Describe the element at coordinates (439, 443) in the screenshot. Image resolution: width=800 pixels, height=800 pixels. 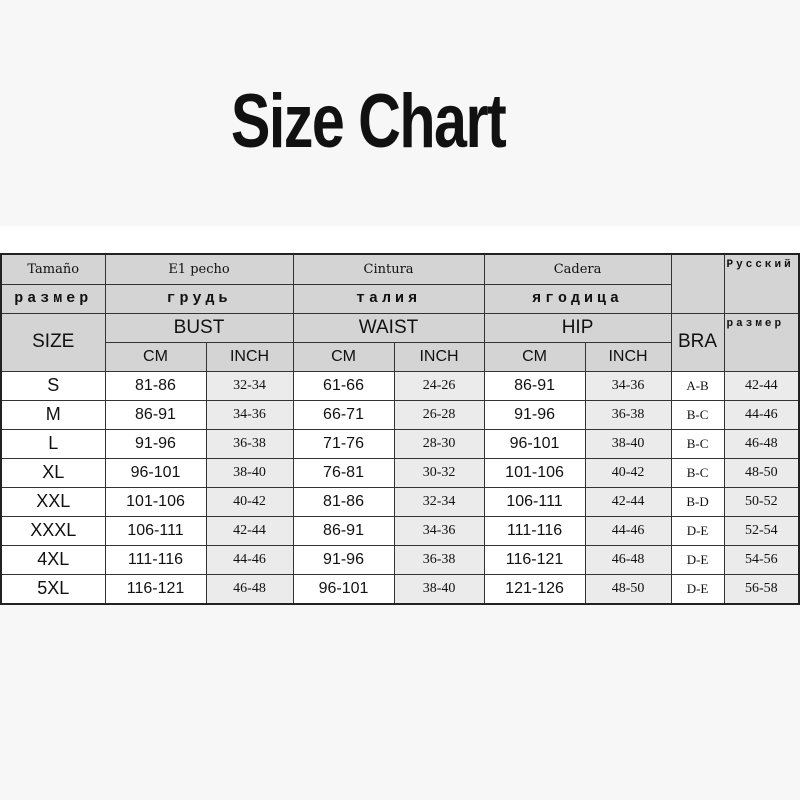
I see `cell-waist-inch: 28-30` at that location.